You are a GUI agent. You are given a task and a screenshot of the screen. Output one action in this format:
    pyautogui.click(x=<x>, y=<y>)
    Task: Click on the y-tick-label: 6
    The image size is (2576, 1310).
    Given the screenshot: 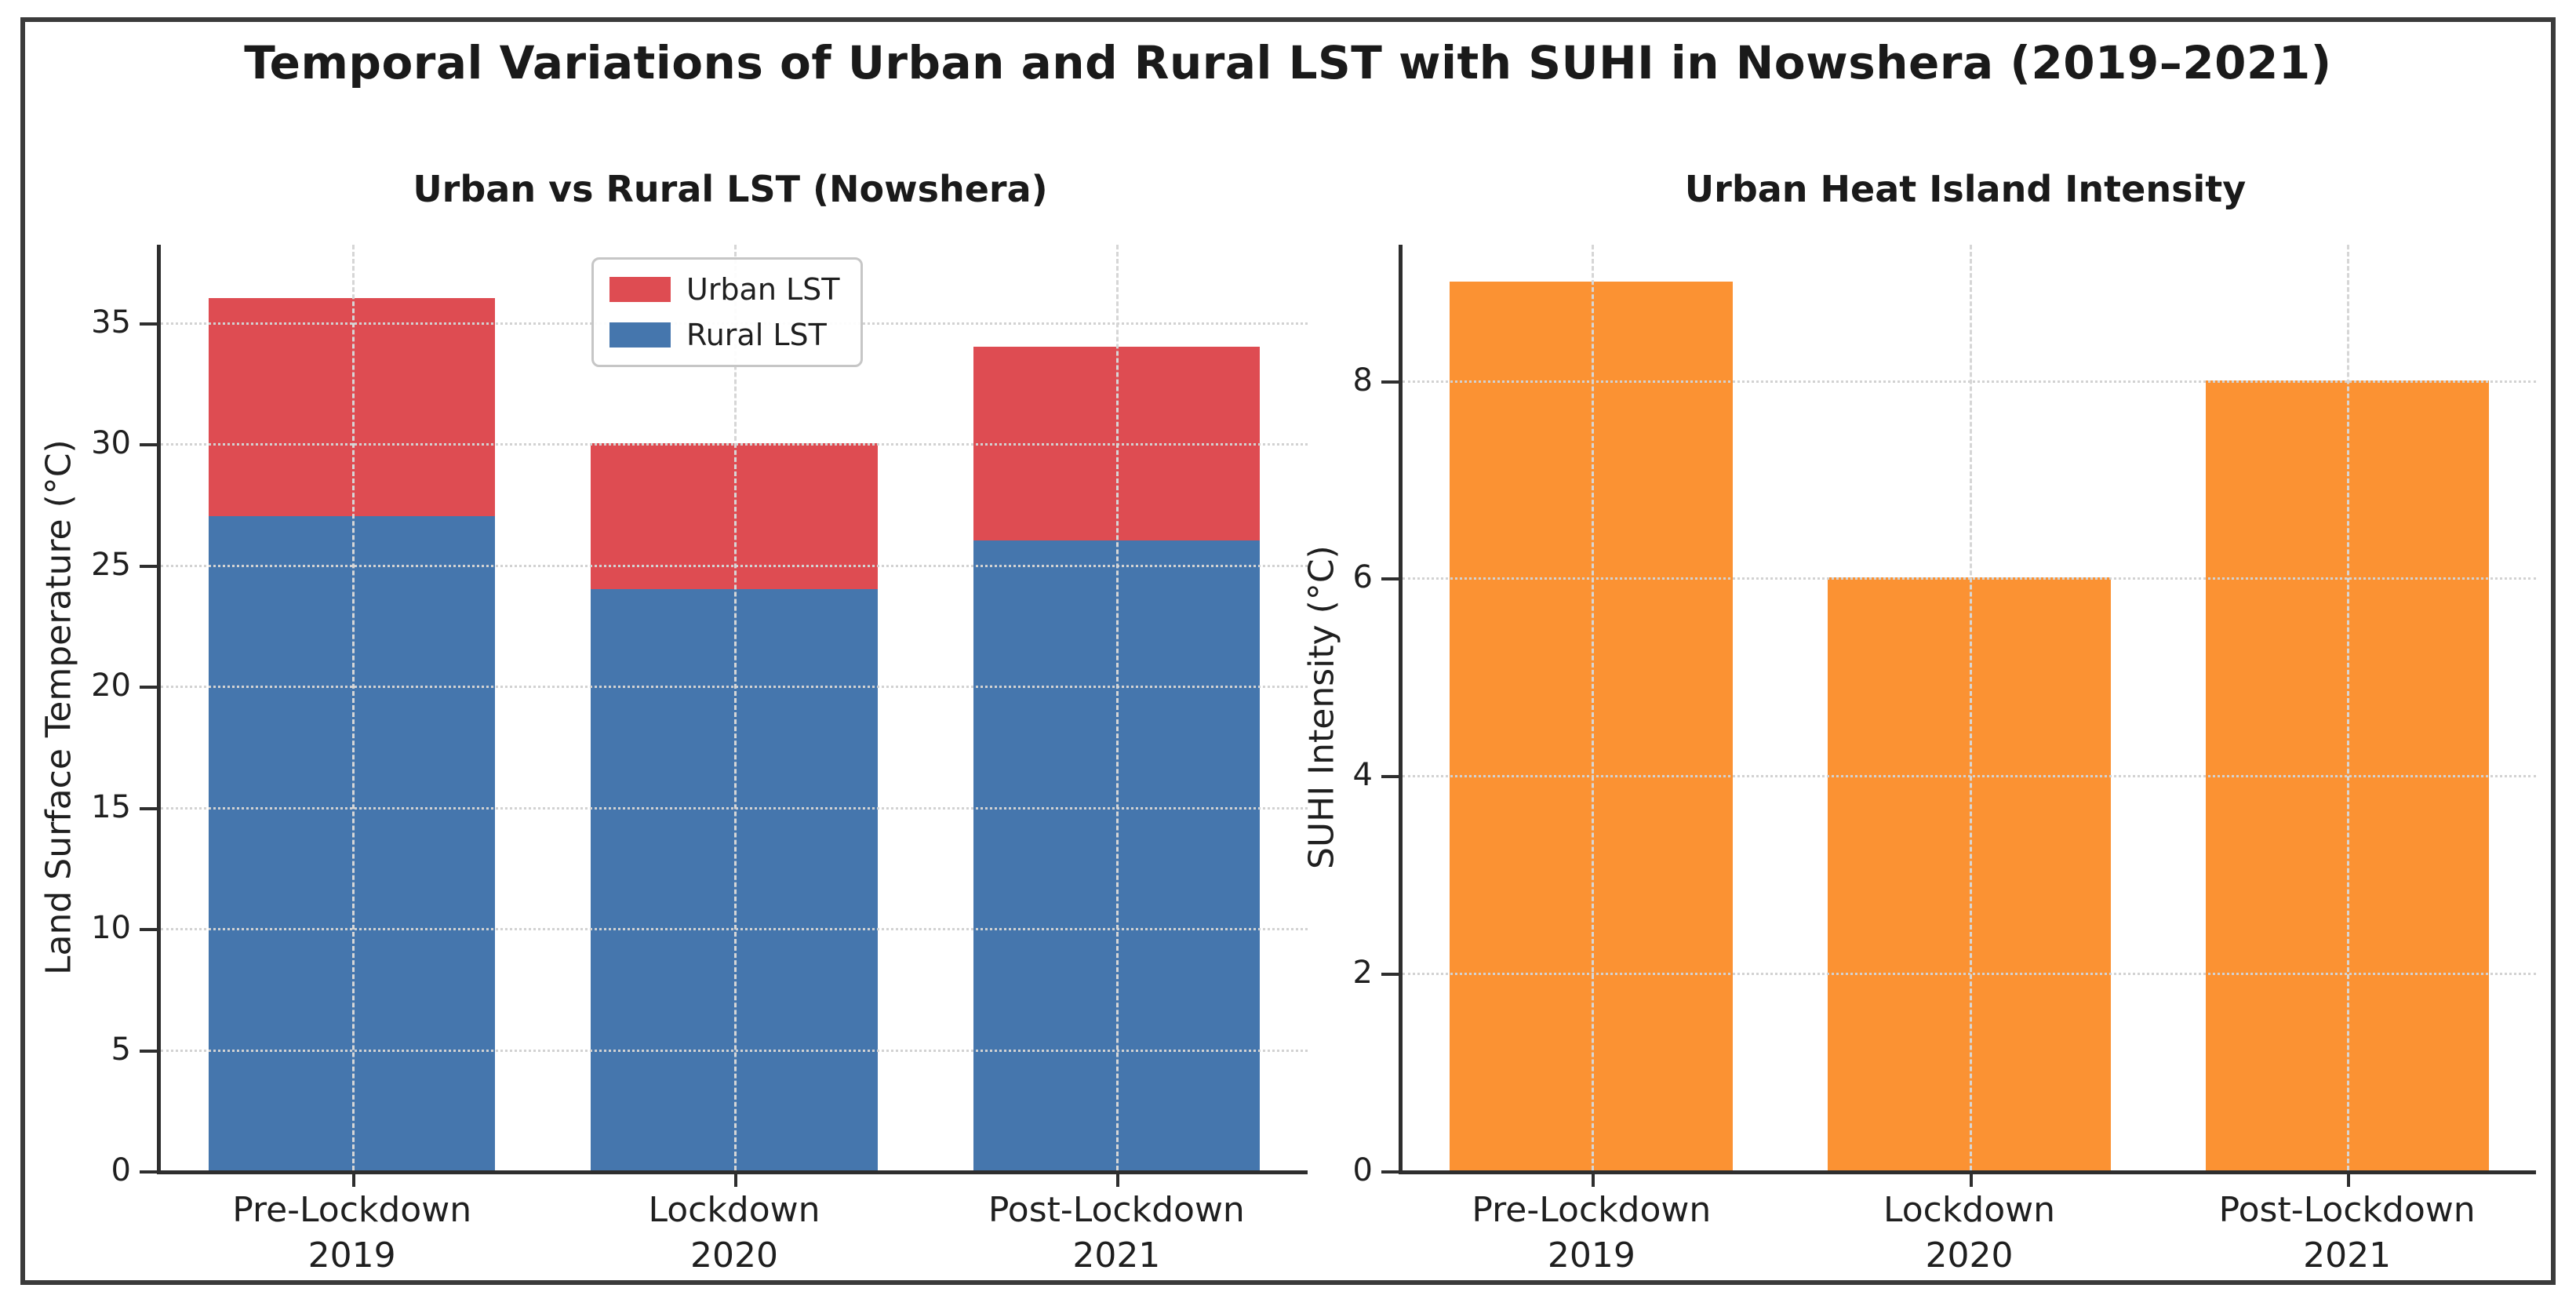 What is the action you would take?
    pyautogui.click(x=1362, y=577)
    